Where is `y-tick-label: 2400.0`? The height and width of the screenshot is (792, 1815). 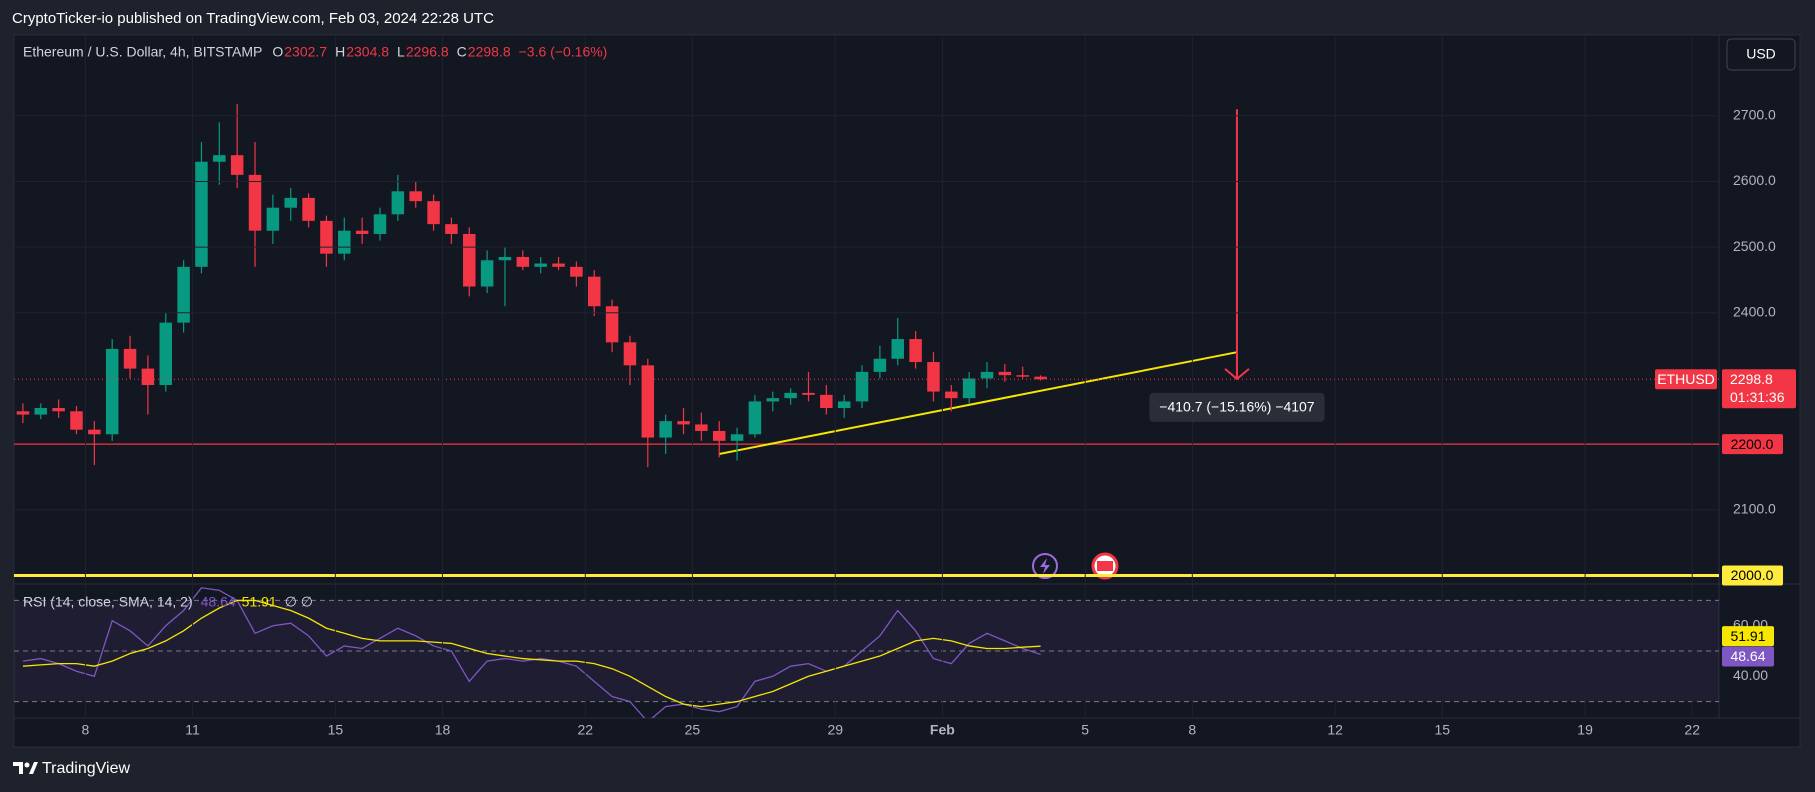
y-tick-label: 2400.0 is located at coordinates (1754, 311).